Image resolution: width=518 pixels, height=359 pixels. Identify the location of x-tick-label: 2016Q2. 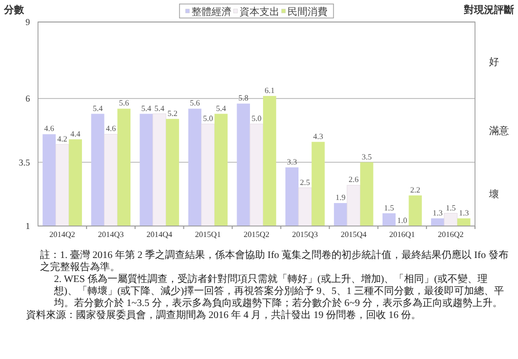
(451, 234).